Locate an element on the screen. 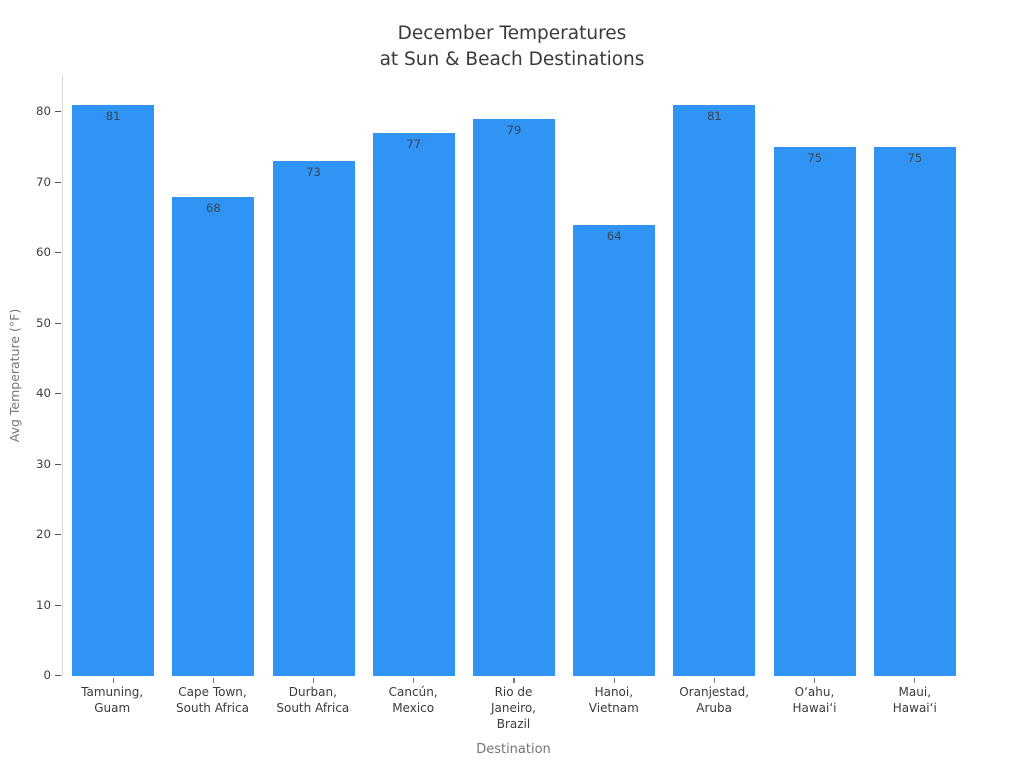  bar-slot: 68 is located at coordinates (213, 379).